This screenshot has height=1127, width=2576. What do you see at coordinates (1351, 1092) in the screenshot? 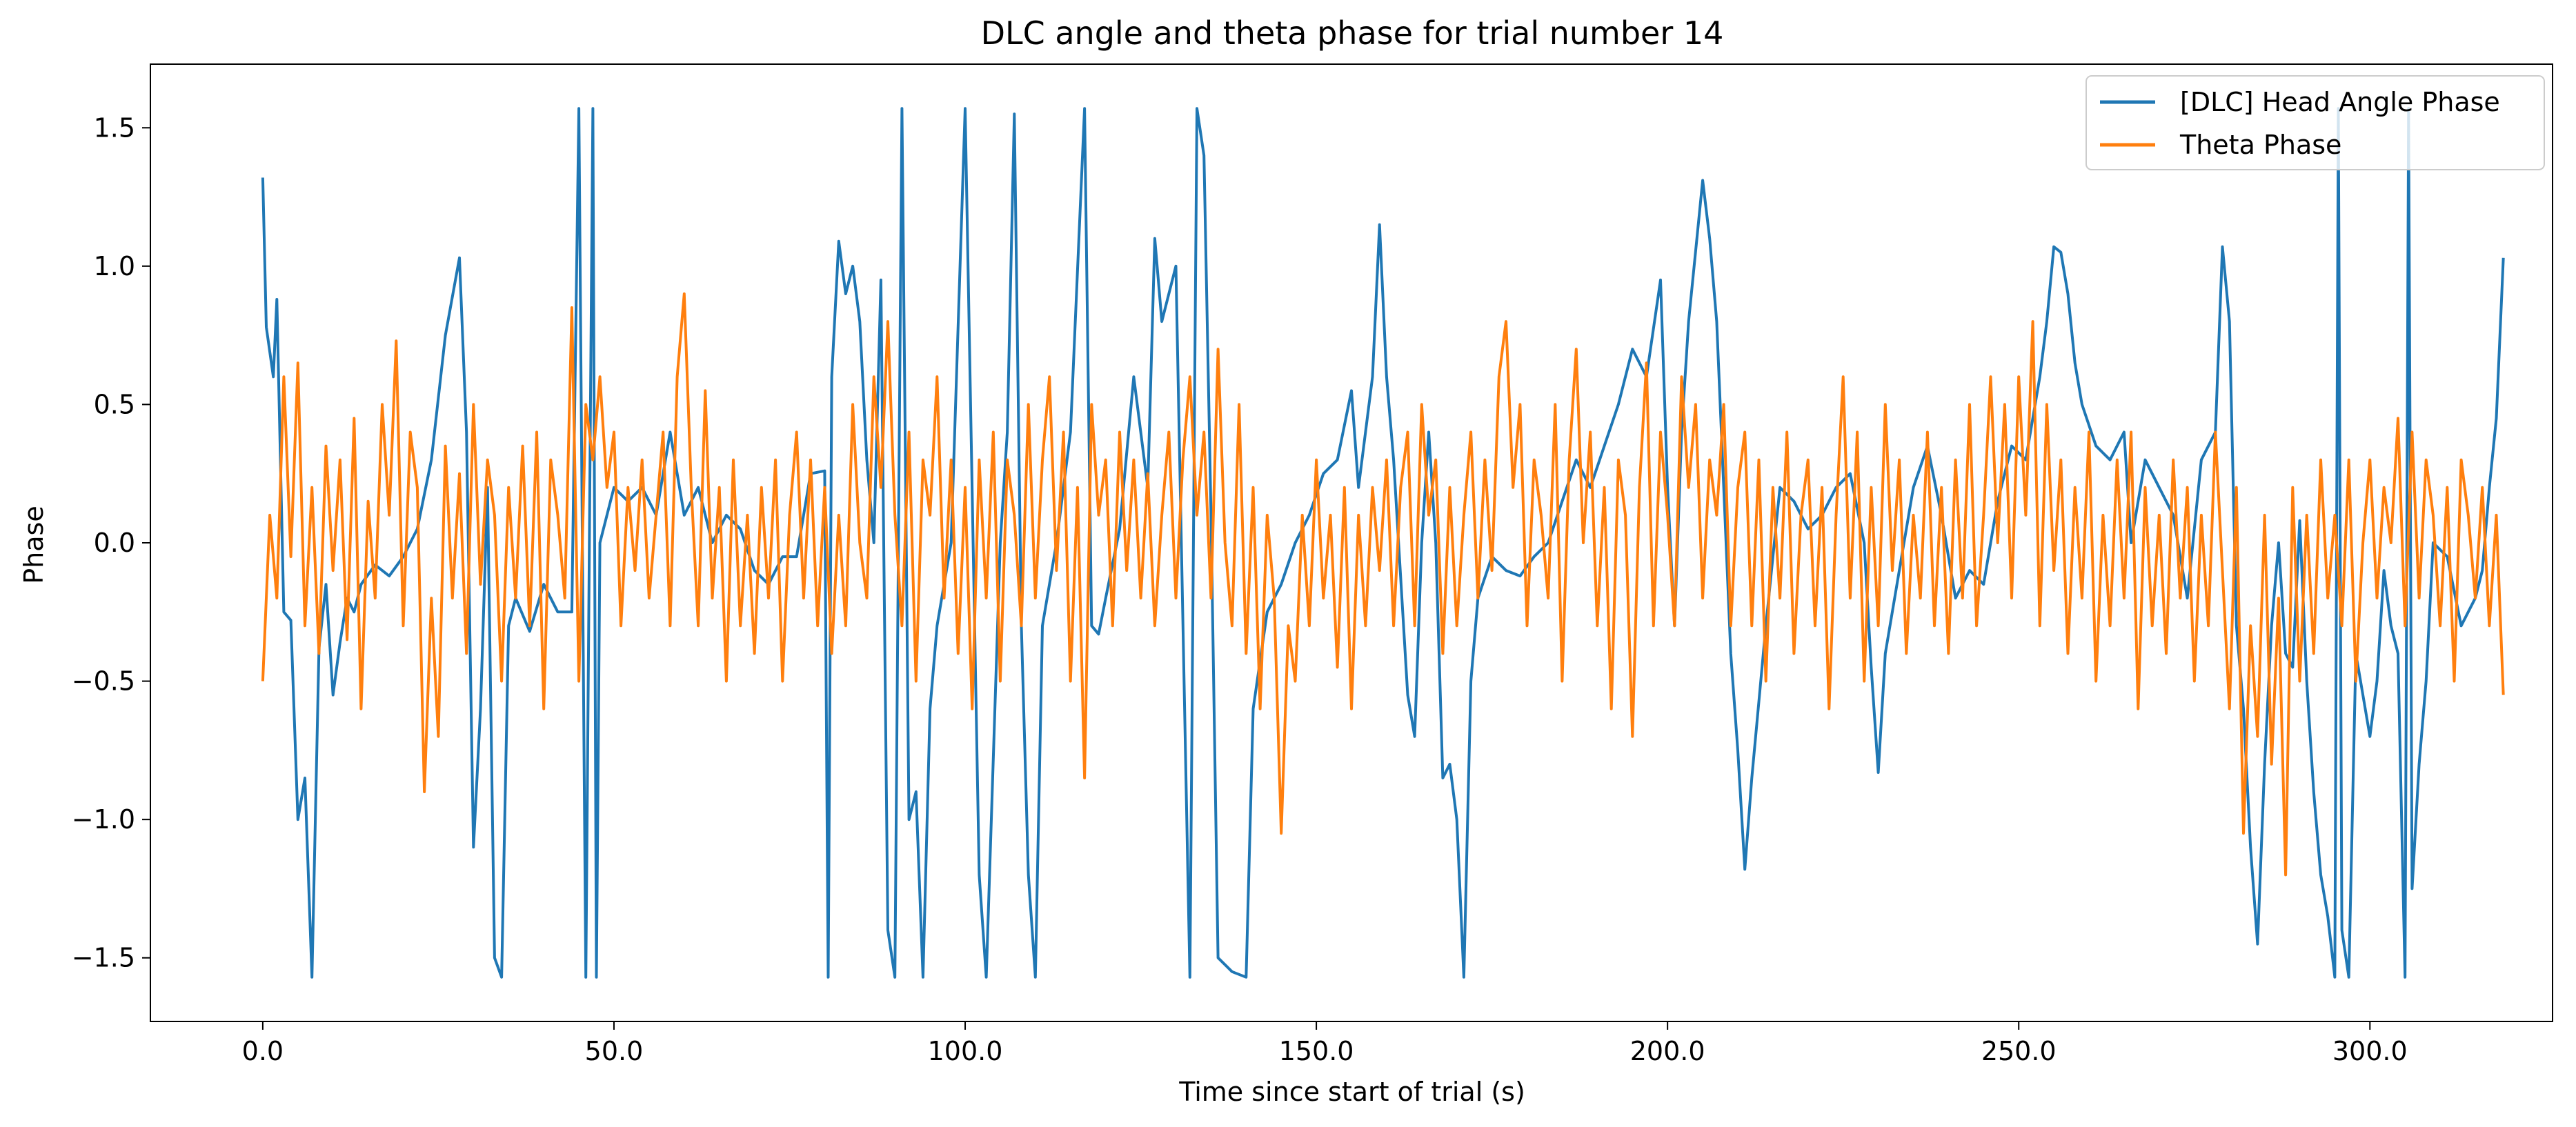
I see `x-axis-label: Time since start of trial (s)` at bounding box center [1351, 1092].